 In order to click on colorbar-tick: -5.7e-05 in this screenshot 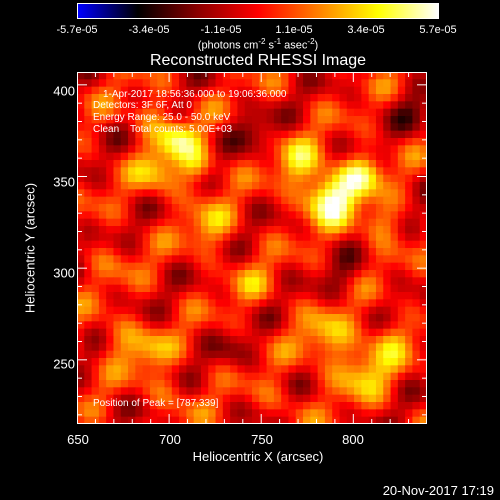, I will do `click(77, 30)`.